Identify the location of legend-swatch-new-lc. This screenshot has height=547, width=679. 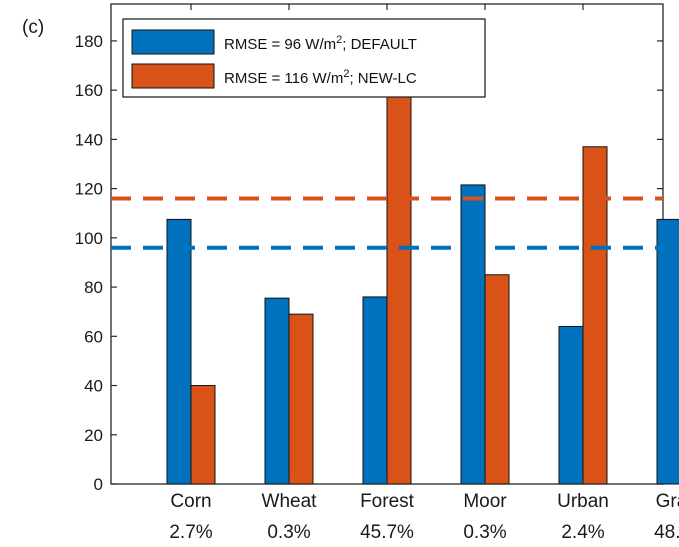
(173, 76).